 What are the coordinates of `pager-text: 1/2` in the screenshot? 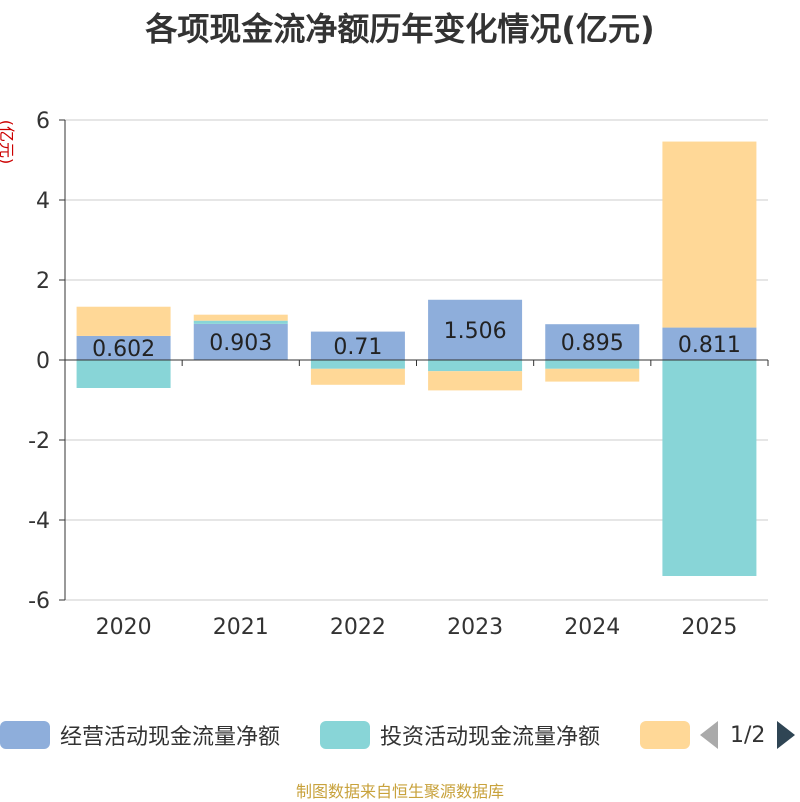 It's located at (748, 735).